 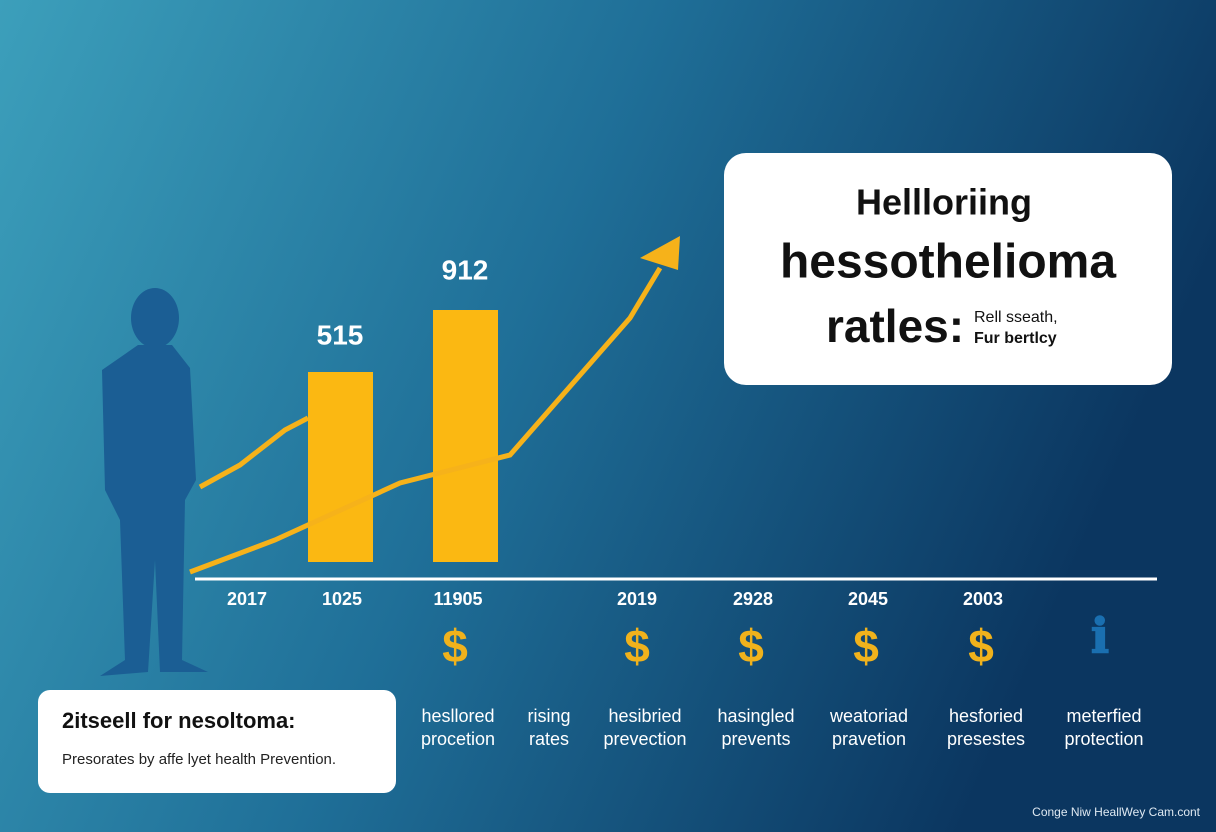 What do you see at coordinates (644, 739) in the screenshot?
I see `caption: prevection` at bounding box center [644, 739].